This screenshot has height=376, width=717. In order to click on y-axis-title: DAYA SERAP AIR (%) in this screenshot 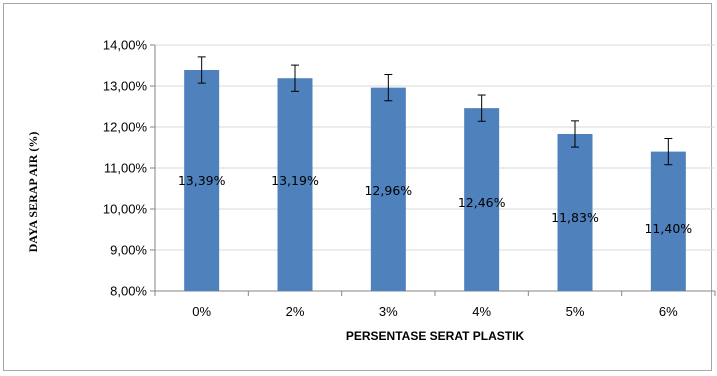, I will do `click(33, 192)`.